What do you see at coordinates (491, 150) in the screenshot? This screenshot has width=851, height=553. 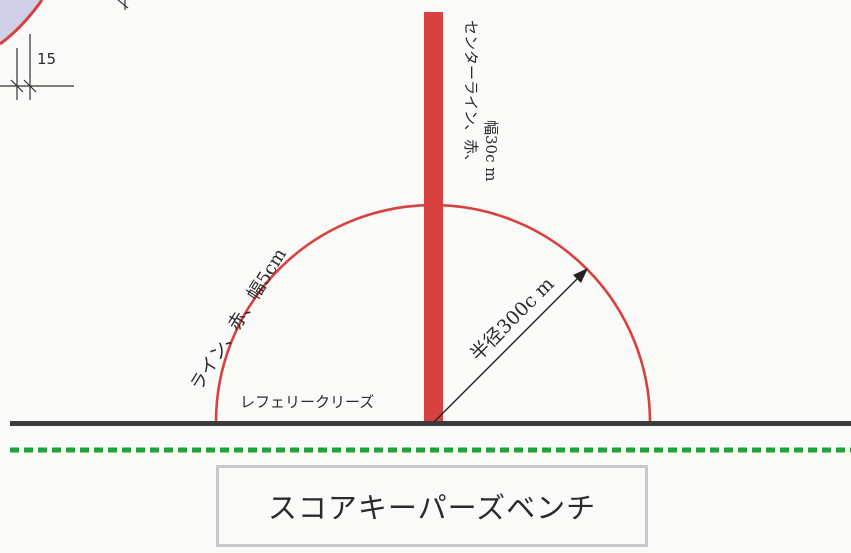 I see `center-line-label-2: 幅30c m` at bounding box center [491, 150].